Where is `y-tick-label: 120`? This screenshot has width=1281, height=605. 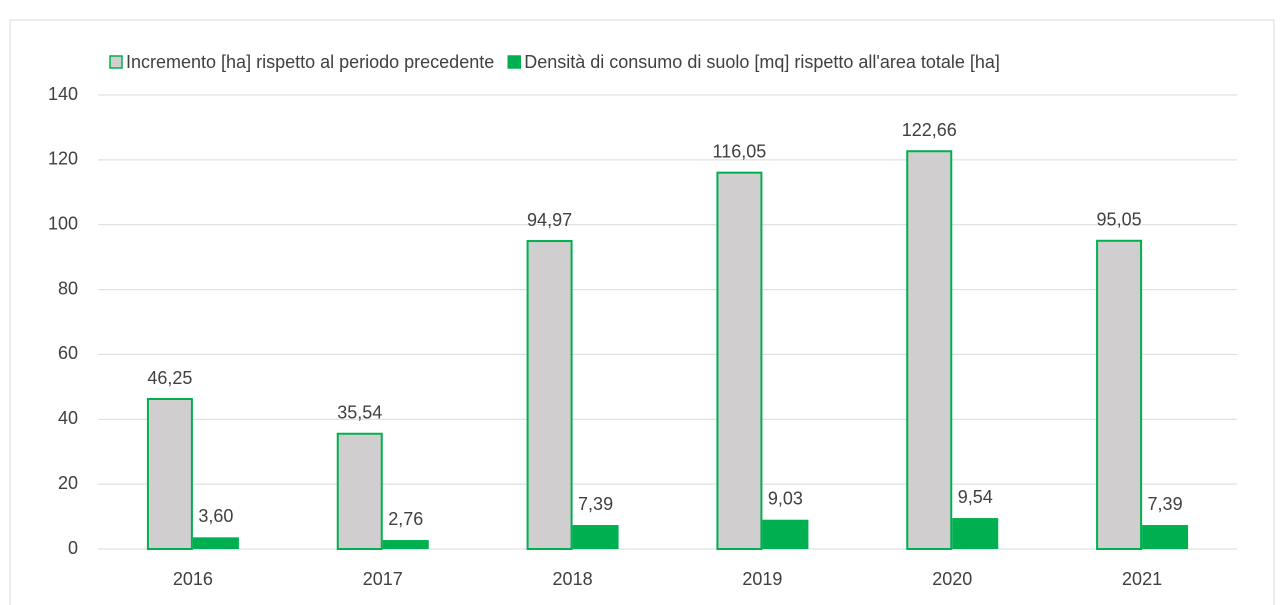
y-tick-label: 120 is located at coordinates (63, 159).